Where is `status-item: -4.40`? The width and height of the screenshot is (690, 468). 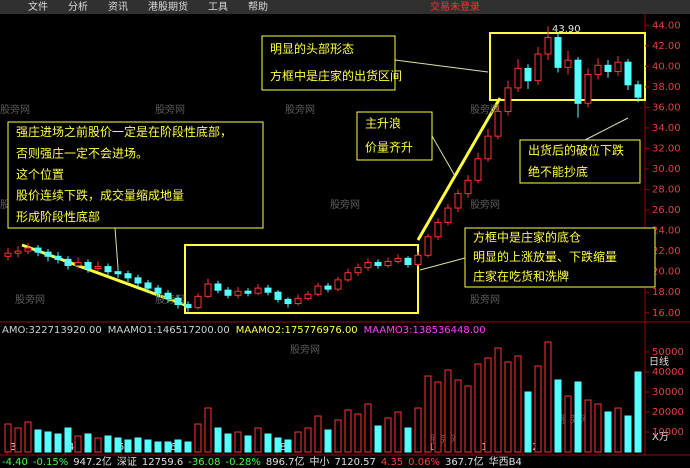 status-item: -4.40 is located at coordinates (15, 462).